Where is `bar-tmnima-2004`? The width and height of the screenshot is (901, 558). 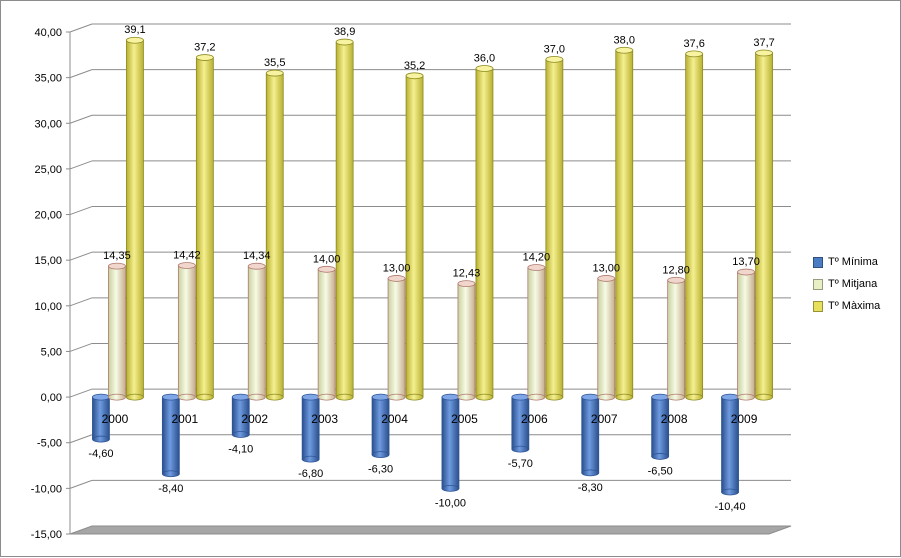
bar-tmnima-2004 is located at coordinates (380, 425).